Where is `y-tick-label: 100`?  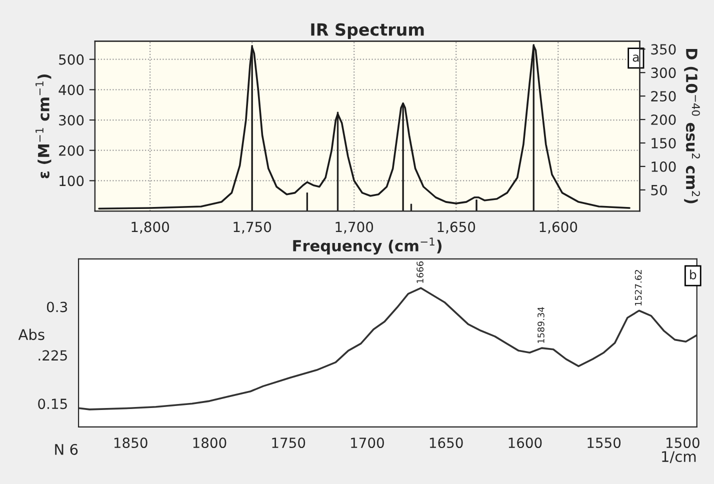 y-tick-label: 100 is located at coordinates (72, 181).